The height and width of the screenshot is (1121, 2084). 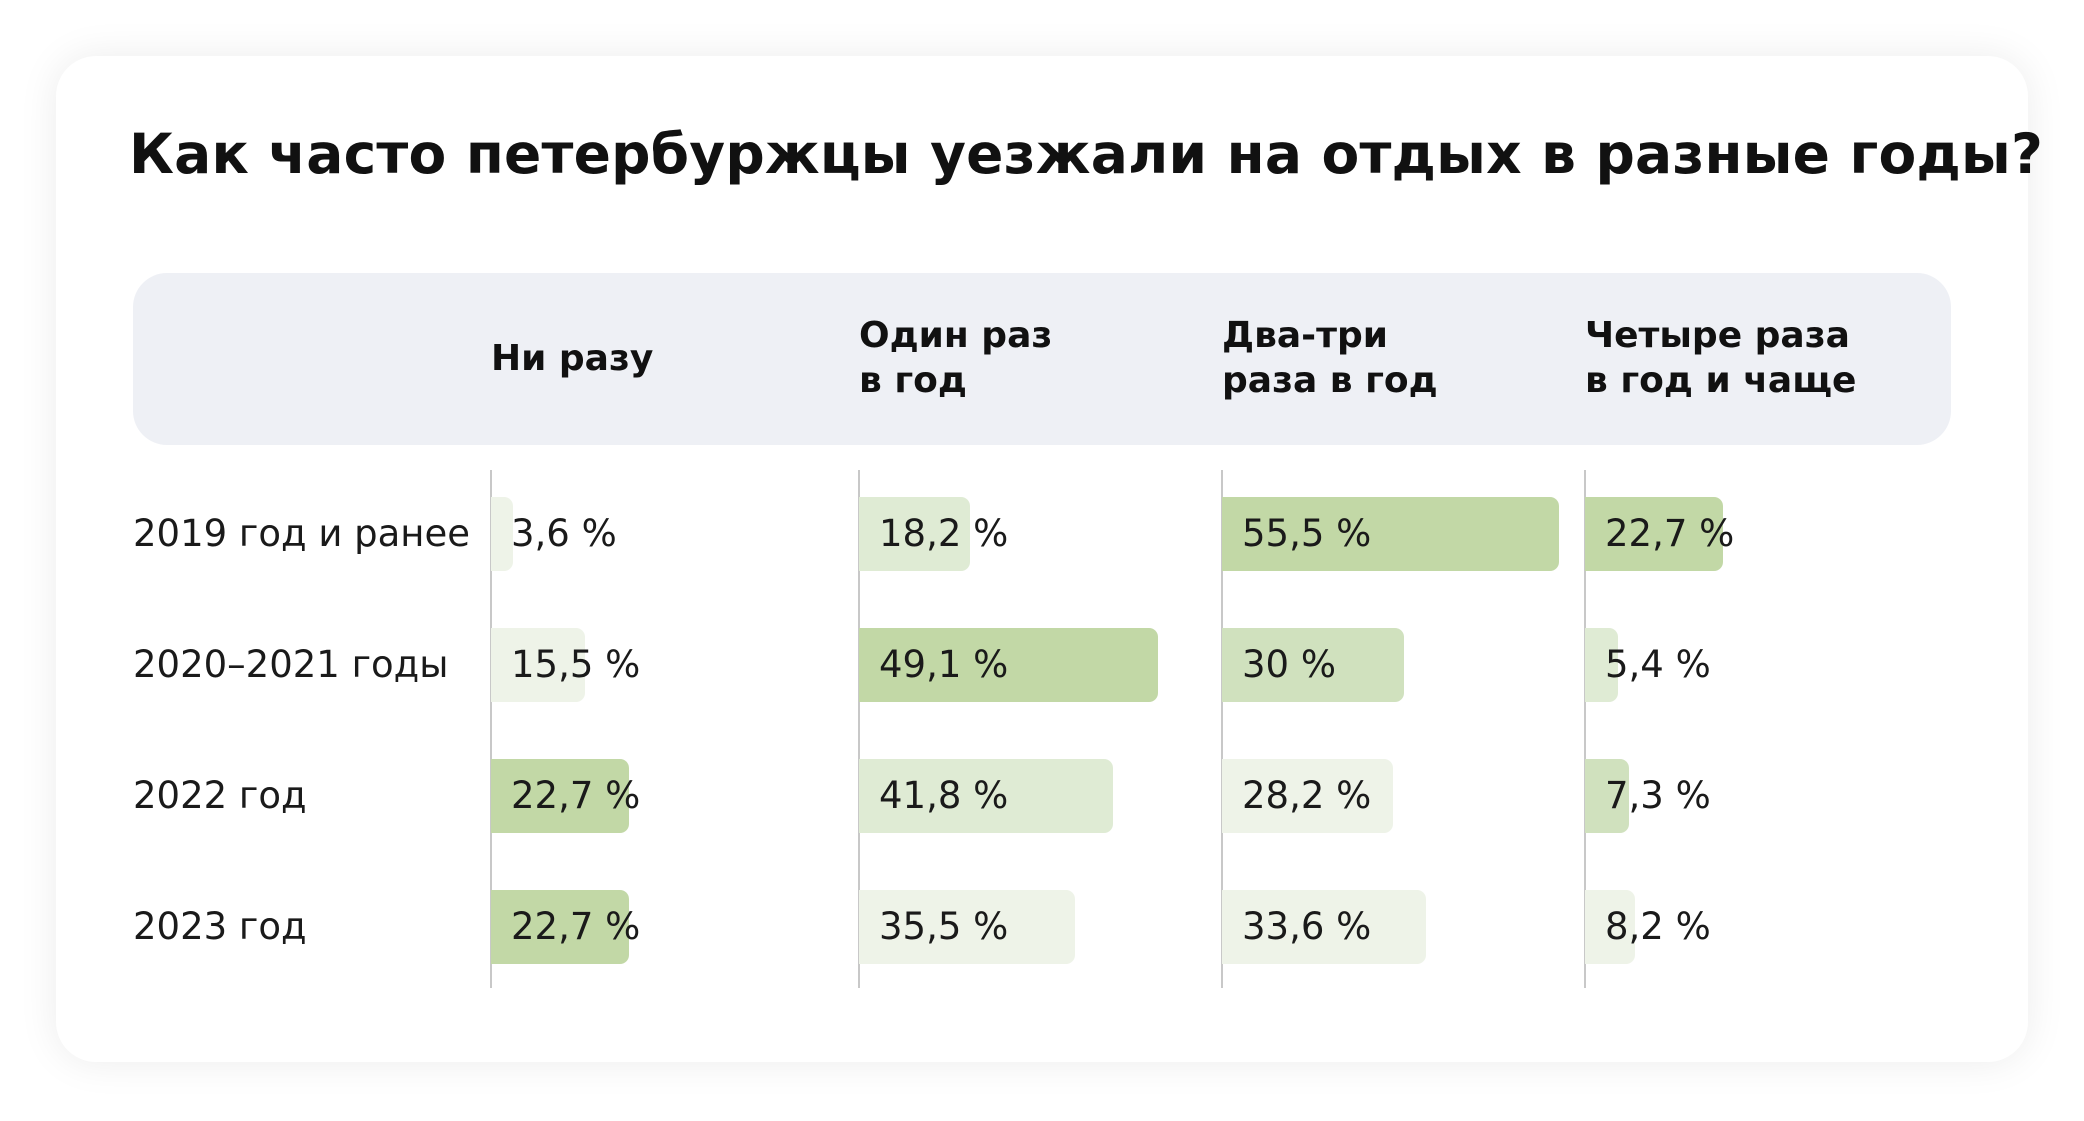 I want to click on row-label: 2023 год, so click(x=220, y=926).